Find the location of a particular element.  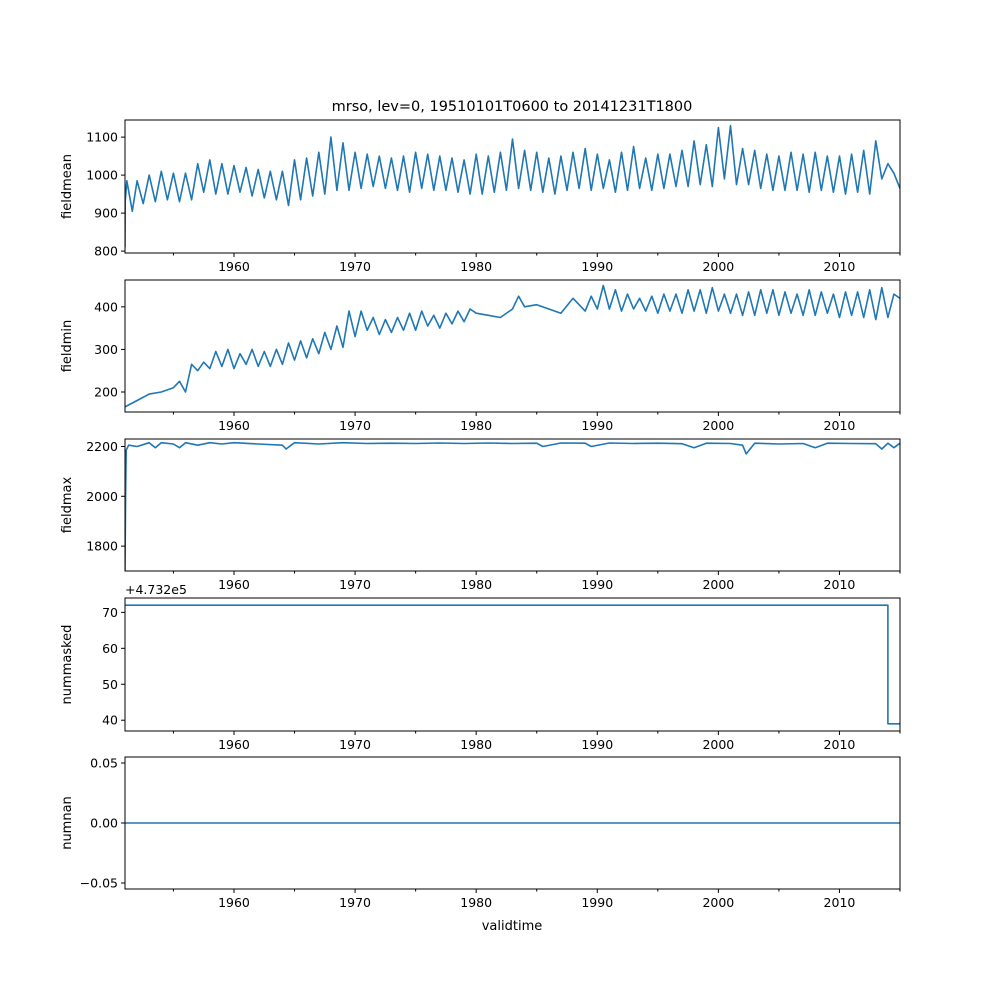

y-axis-offset-label: +4.732e5 is located at coordinates (156, 589).